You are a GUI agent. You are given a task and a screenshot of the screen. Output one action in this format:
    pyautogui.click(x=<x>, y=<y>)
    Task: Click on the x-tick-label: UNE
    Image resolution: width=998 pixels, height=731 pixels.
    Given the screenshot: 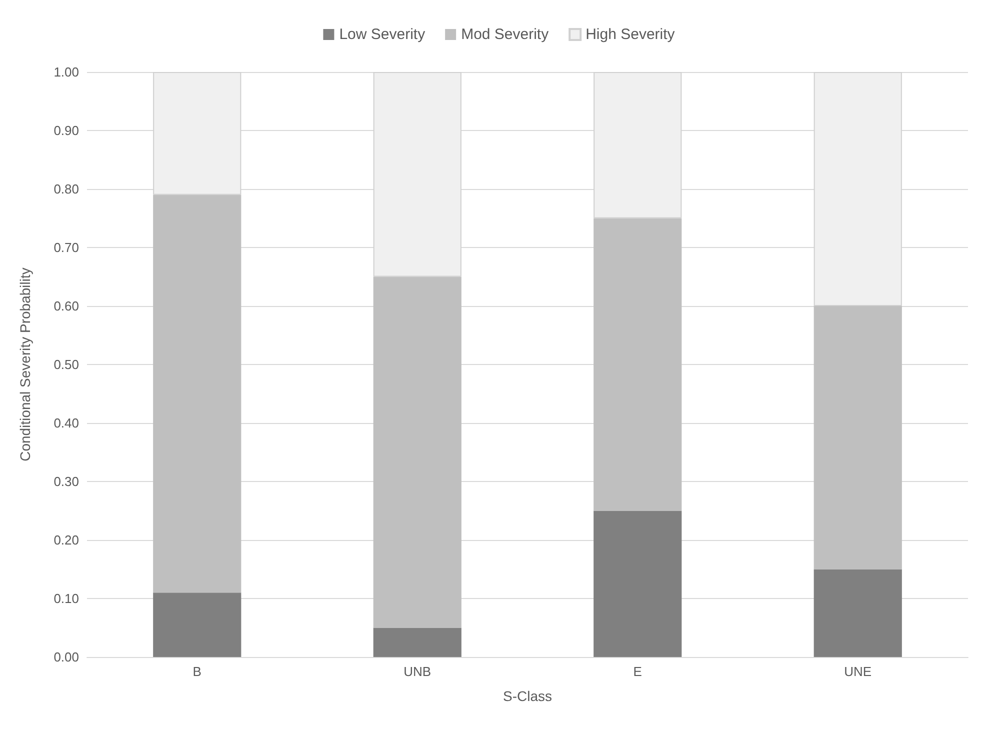 What is the action you would take?
    pyautogui.click(x=858, y=671)
    